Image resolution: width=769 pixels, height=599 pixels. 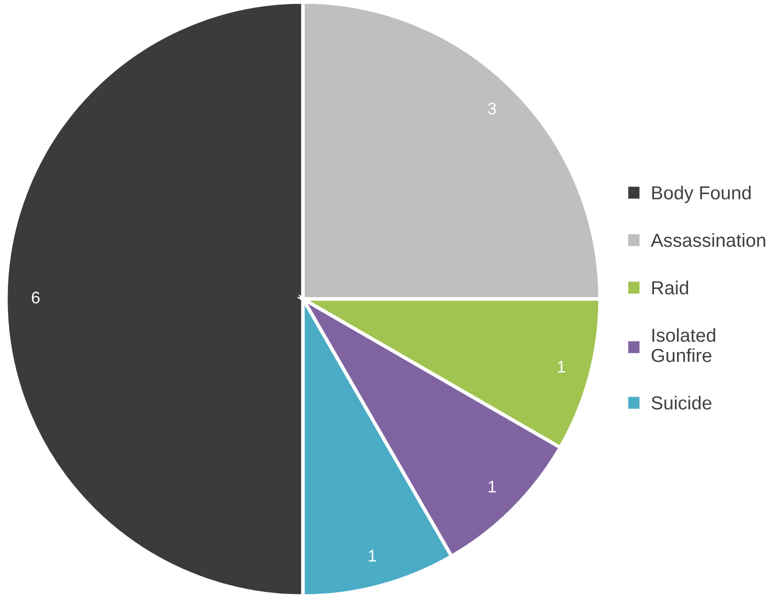 I want to click on legend-label: Suicide, so click(x=682, y=403).